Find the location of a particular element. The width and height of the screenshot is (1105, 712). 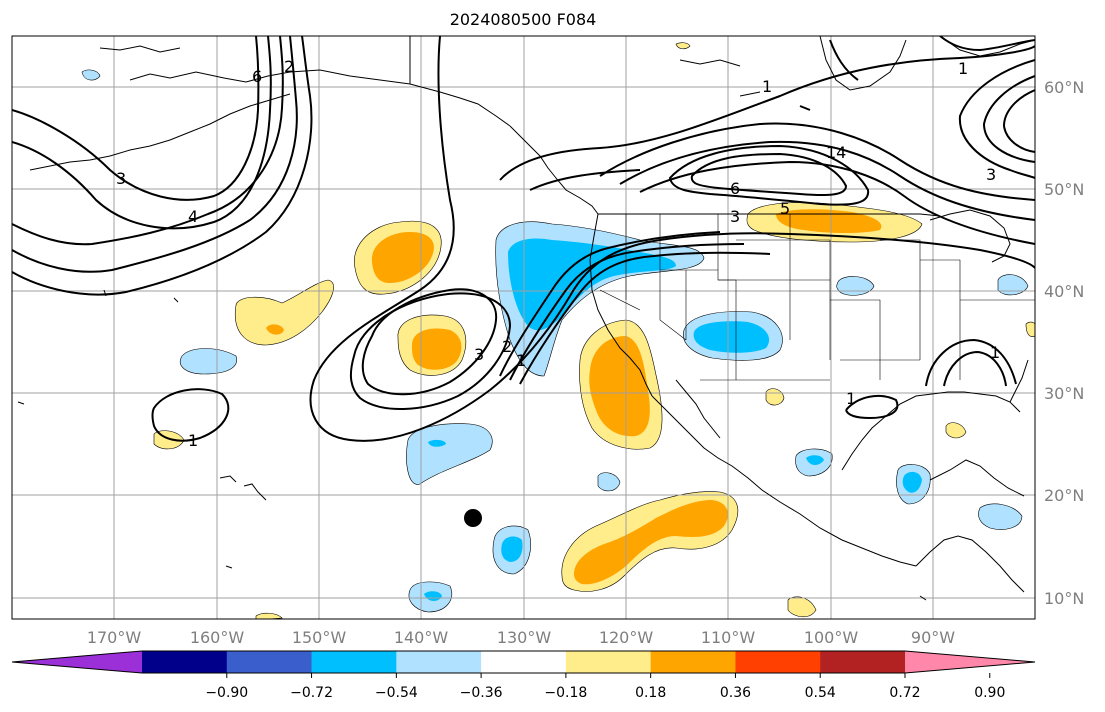

lon-label: 110°W is located at coordinates (728, 637).